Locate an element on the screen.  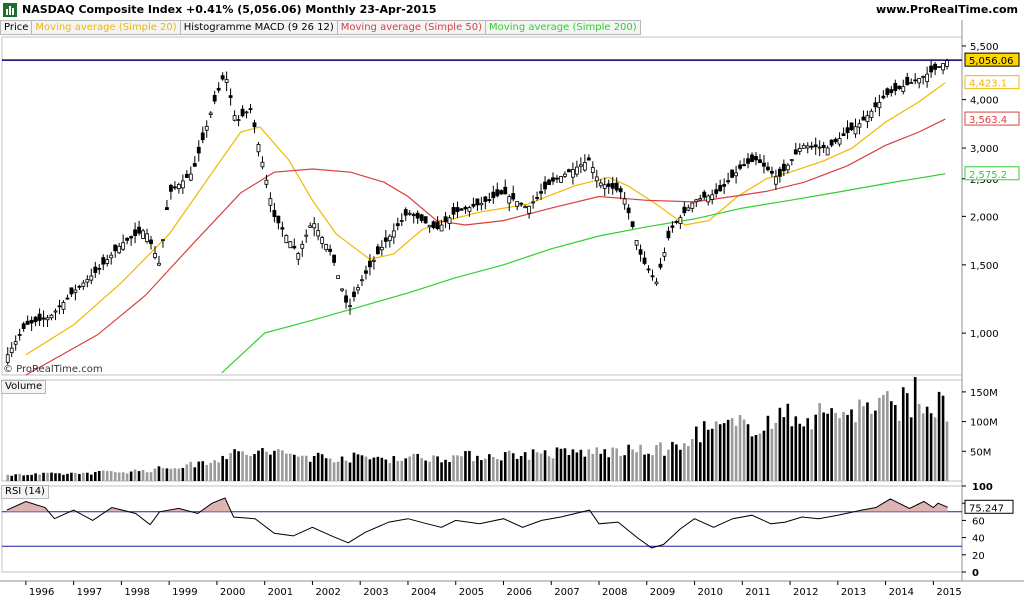
legend-ma200: Moving average (Simple 200) is located at coordinates (563, 27).